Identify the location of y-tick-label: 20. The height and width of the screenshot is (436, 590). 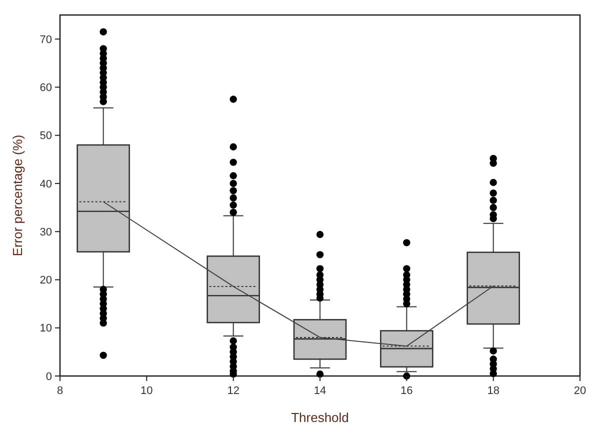
(46, 280).